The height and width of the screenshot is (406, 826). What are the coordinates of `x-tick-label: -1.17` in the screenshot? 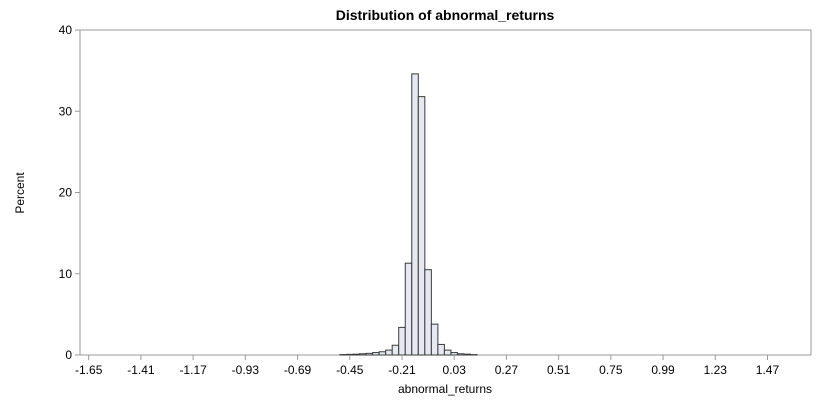 It's located at (193, 370).